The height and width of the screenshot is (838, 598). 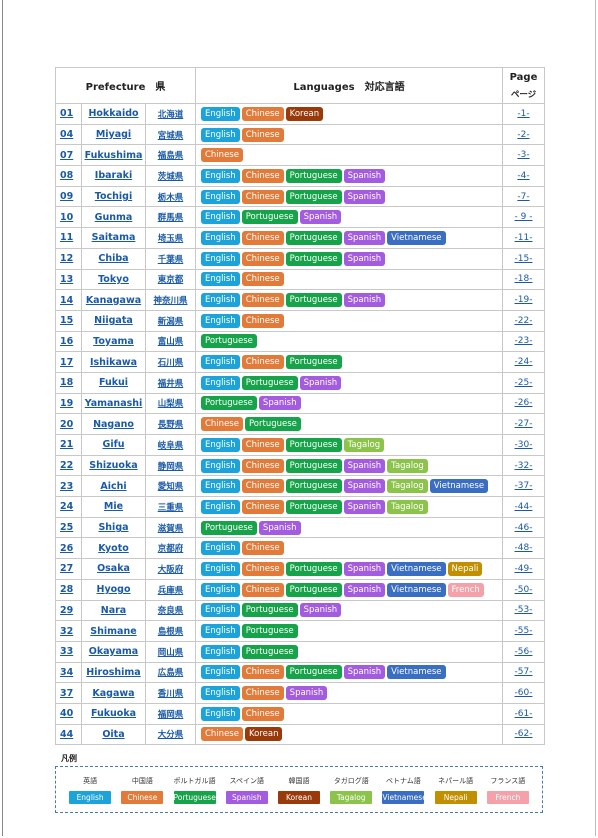 I want to click on page-link: -46-, so click(x=523, y=527).